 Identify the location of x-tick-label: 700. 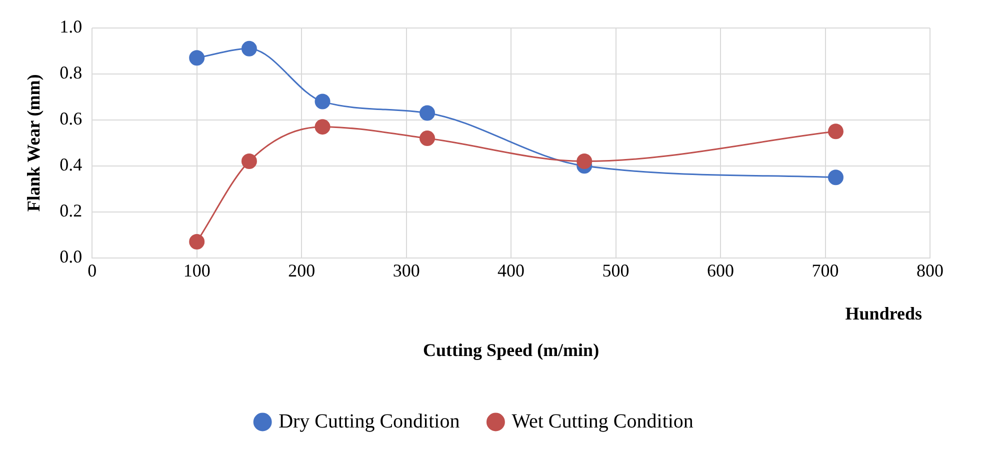
(825, 270).